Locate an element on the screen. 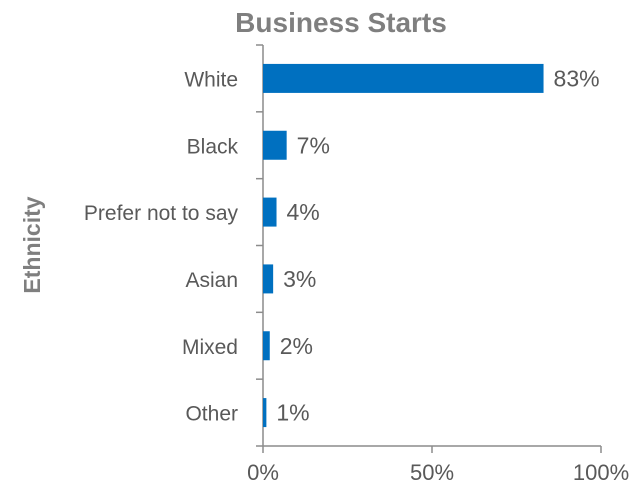 The width and height of the screenshot is (634, 494). category-label: White is located at coordinates (211, 79).